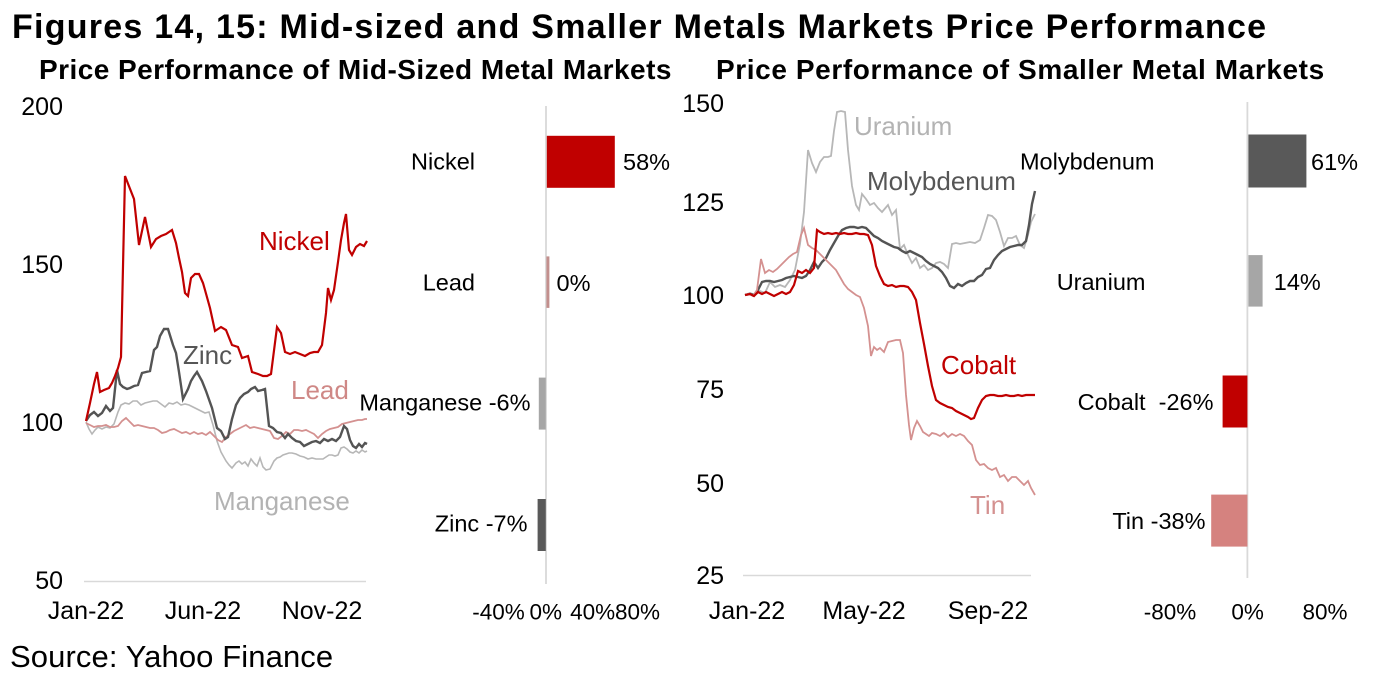 This screenshot has height=684, width=1389. I want to click on svg-text: Zinc, so click(207, 355).